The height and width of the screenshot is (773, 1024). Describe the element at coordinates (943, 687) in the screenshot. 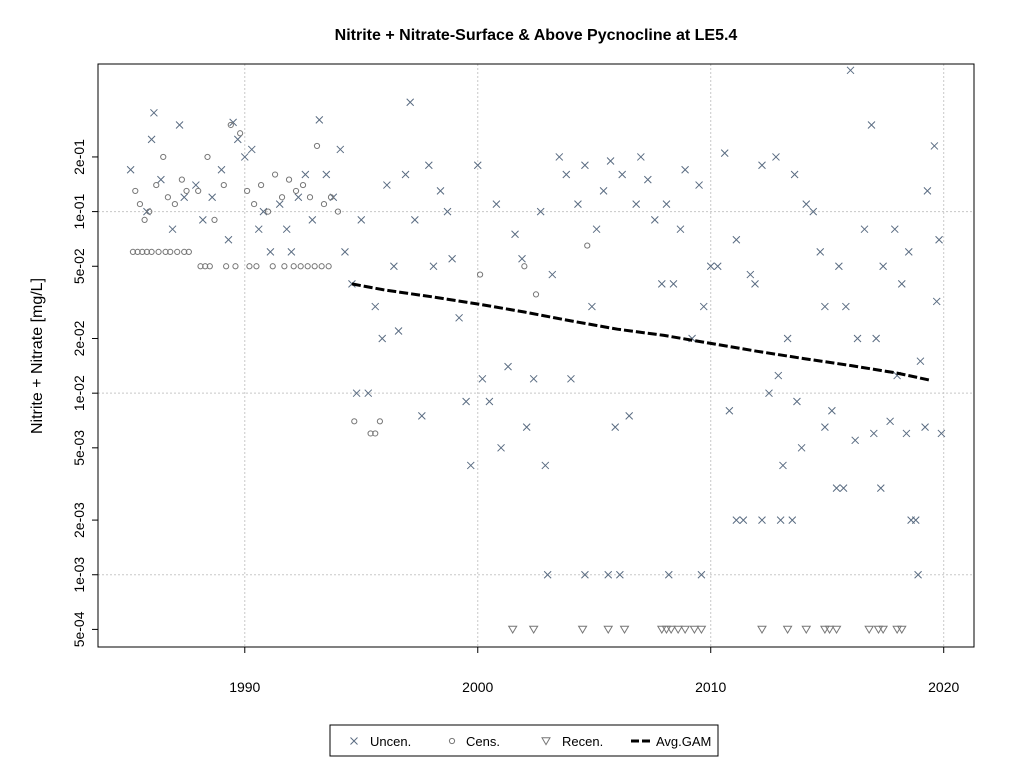

I see `x-tick-label: 2020` at that location.